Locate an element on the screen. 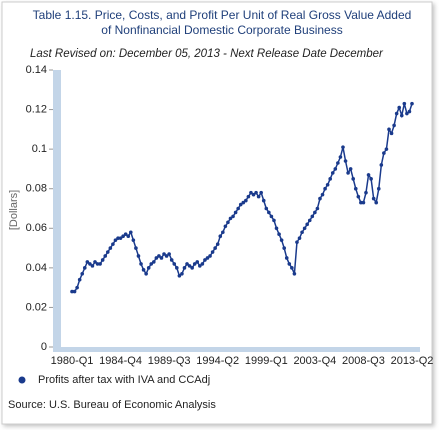 The image size is (439, 430). x-tick-label: 1994-Q2 is located at coordinates (217, 361).